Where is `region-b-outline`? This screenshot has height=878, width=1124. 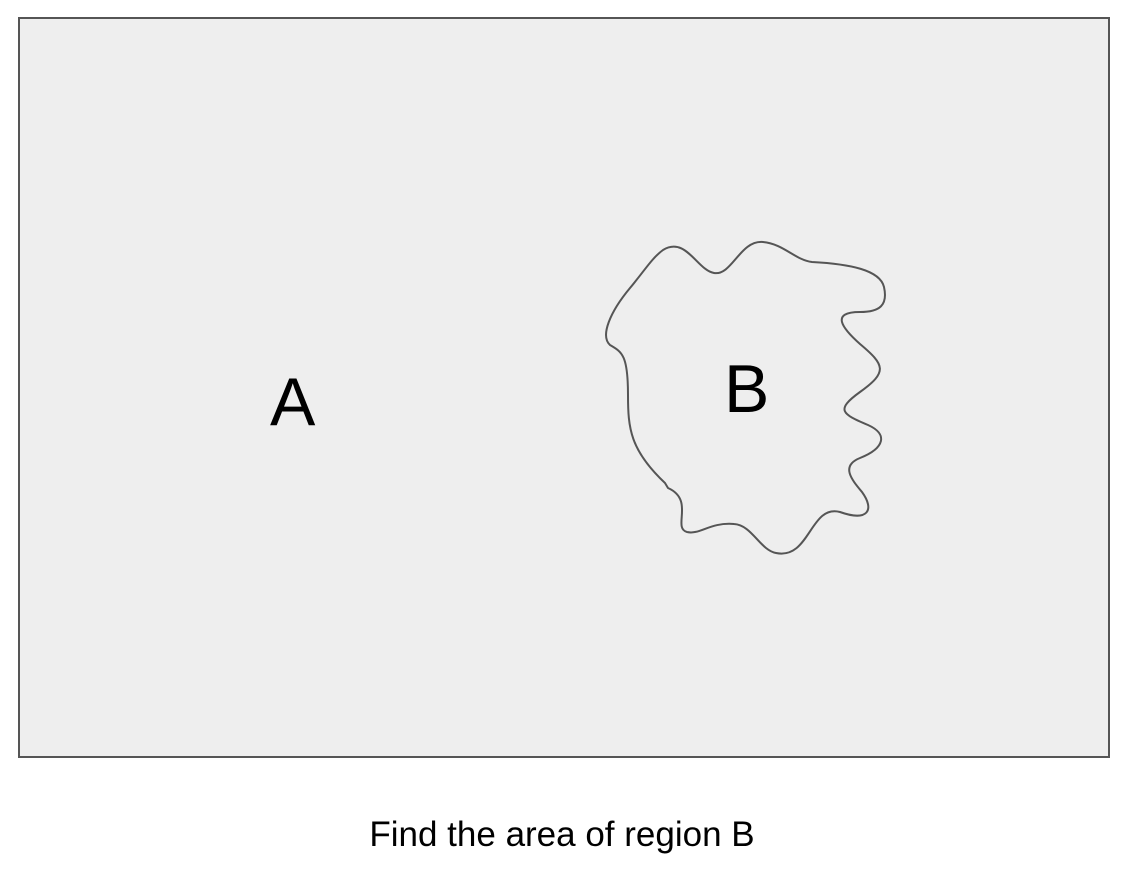
region-b-outline is located at coordinates (745, 397).